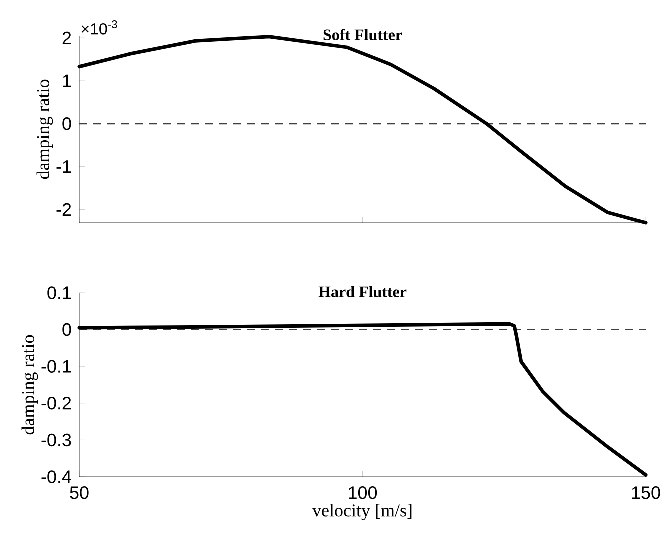 The image size is (671, 536). Describe the element at coordinates (57, 403) in the screenshot. I see `y-tick-label: -0.2` at that location.